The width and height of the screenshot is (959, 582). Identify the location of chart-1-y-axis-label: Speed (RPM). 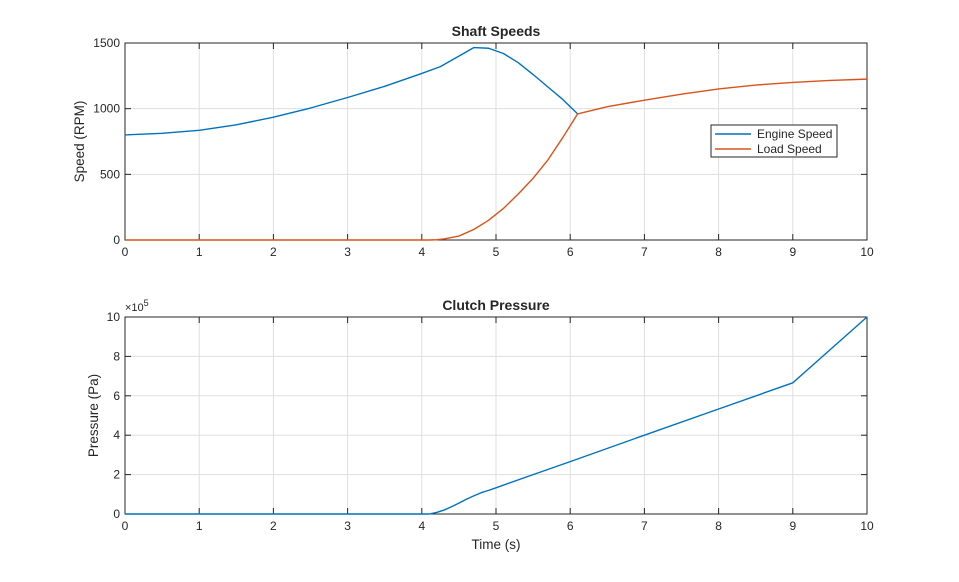
(79, 142).